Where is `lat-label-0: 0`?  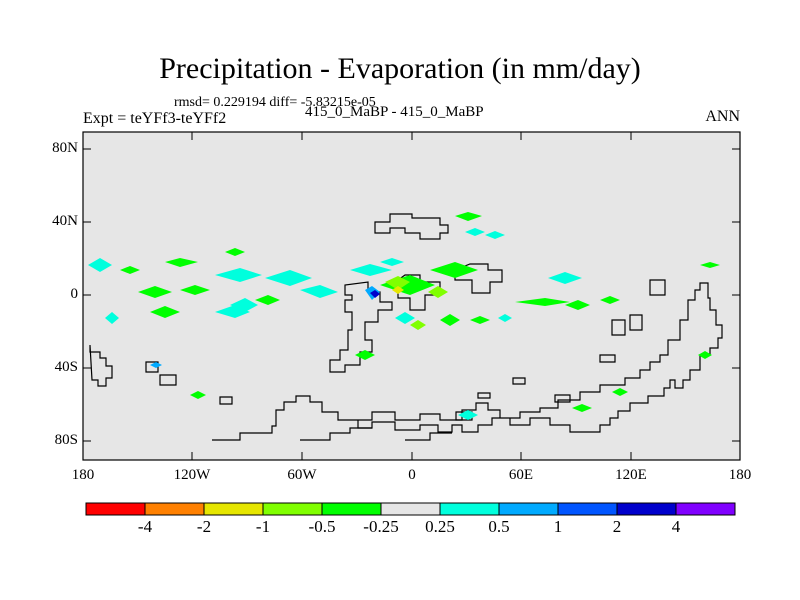
lat-label-0: 0 is located at coordinates (74, 294).